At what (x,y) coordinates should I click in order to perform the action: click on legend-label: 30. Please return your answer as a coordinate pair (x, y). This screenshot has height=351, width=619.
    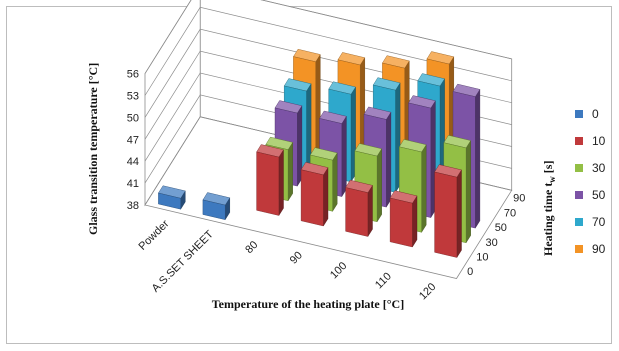
    Looking at the image, I should click on (599, 168).